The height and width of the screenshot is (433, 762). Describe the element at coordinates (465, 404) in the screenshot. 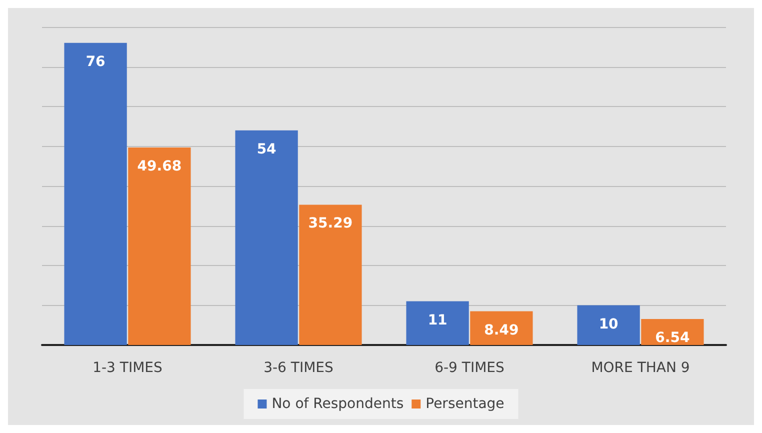

I see `legend-label: Persentage` at that location.